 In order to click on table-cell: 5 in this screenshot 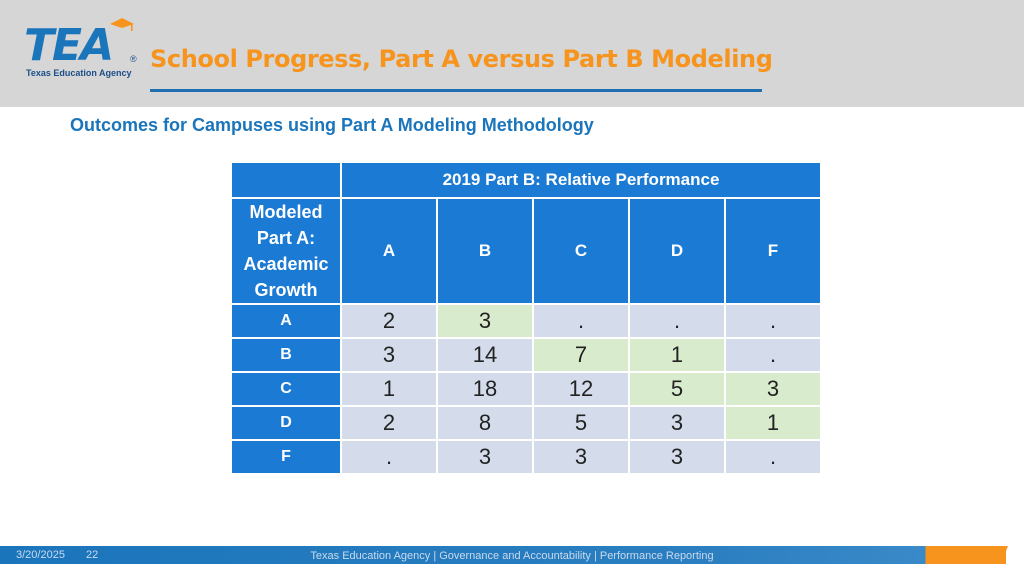, I will do `click(581, 423)`.